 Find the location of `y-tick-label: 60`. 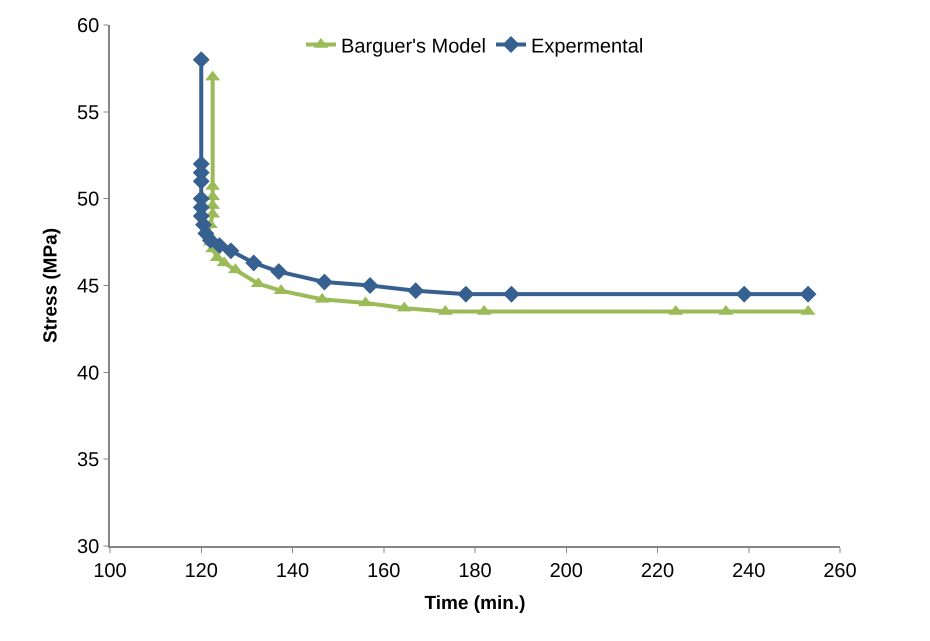

y-tick-label: 60 is located at coordinates (88, 26).